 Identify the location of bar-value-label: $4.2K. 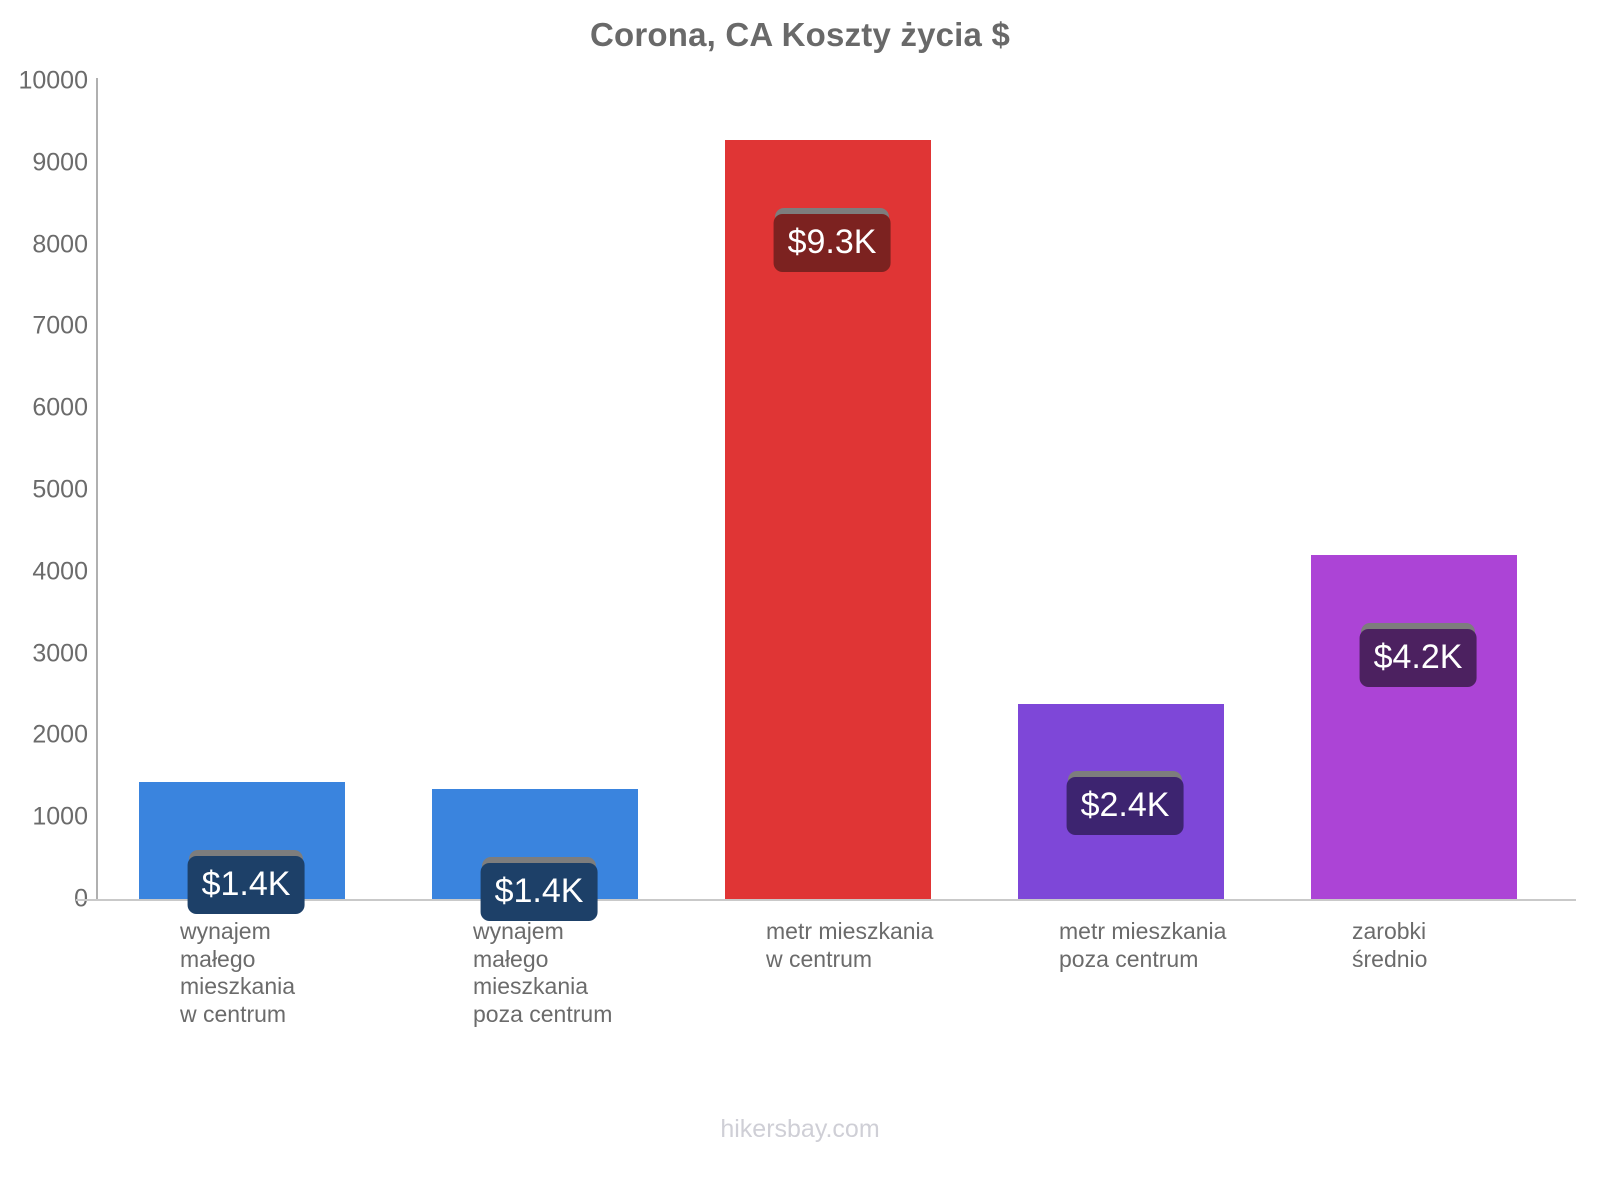
(1418, 657).